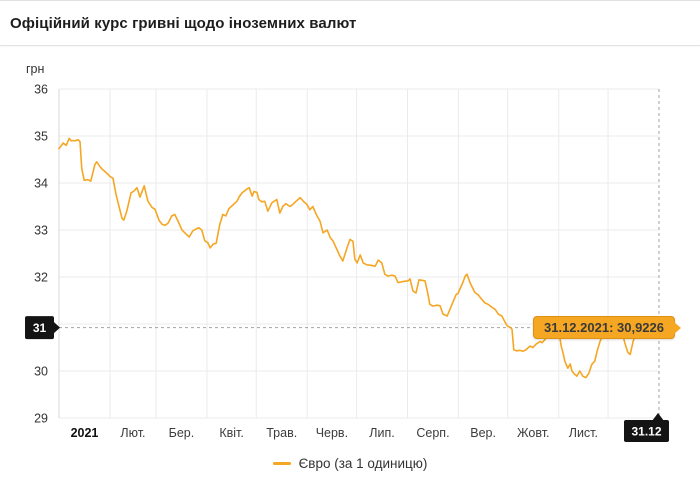  I want to click on y-axis-current-tag, so click(39, 328).